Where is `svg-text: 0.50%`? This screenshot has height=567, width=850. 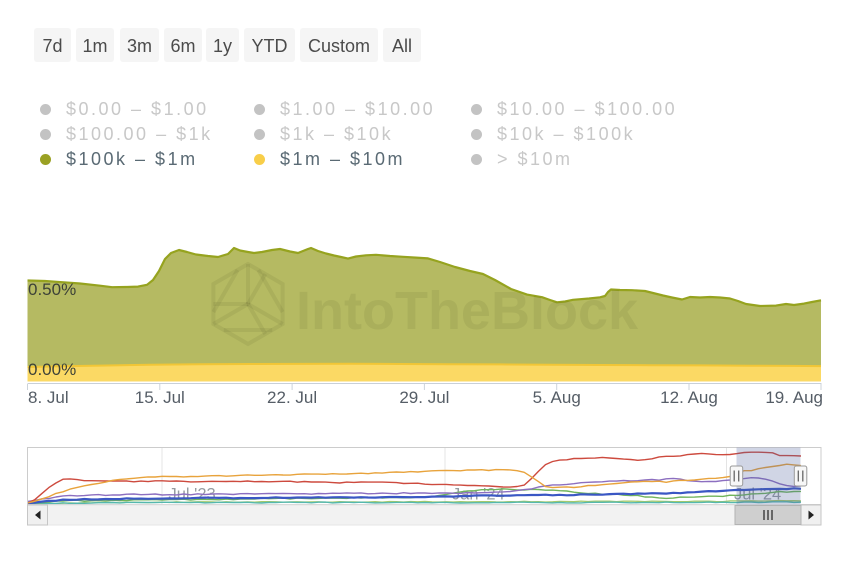 svg-text: 0.50% is located at coordinates (52, 289).